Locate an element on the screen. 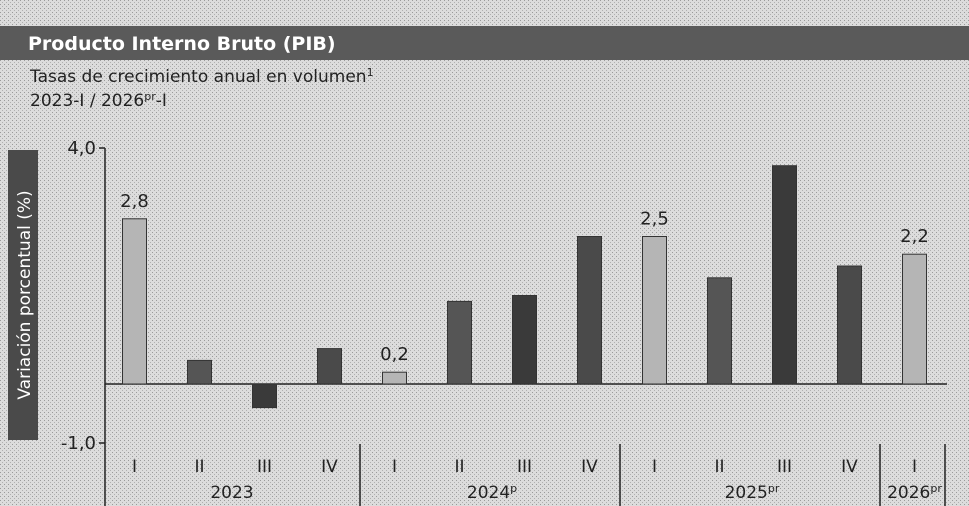 Image resolution: width=969 pixels, height=506 pixels. subtitle: Tasas de crecimiento anual en volumen1 is located at coordinates (201, 76).